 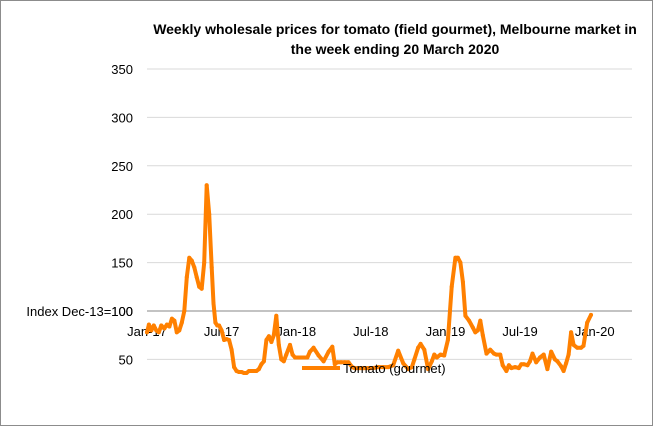 I want to click on y-axis-ticks: 350 300 250 200 150 100 50, so click(x=122, y=214).